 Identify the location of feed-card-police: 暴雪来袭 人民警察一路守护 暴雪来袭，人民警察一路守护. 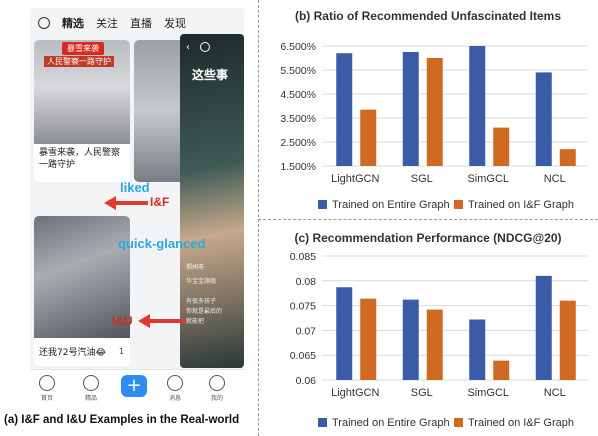
(82, 111).